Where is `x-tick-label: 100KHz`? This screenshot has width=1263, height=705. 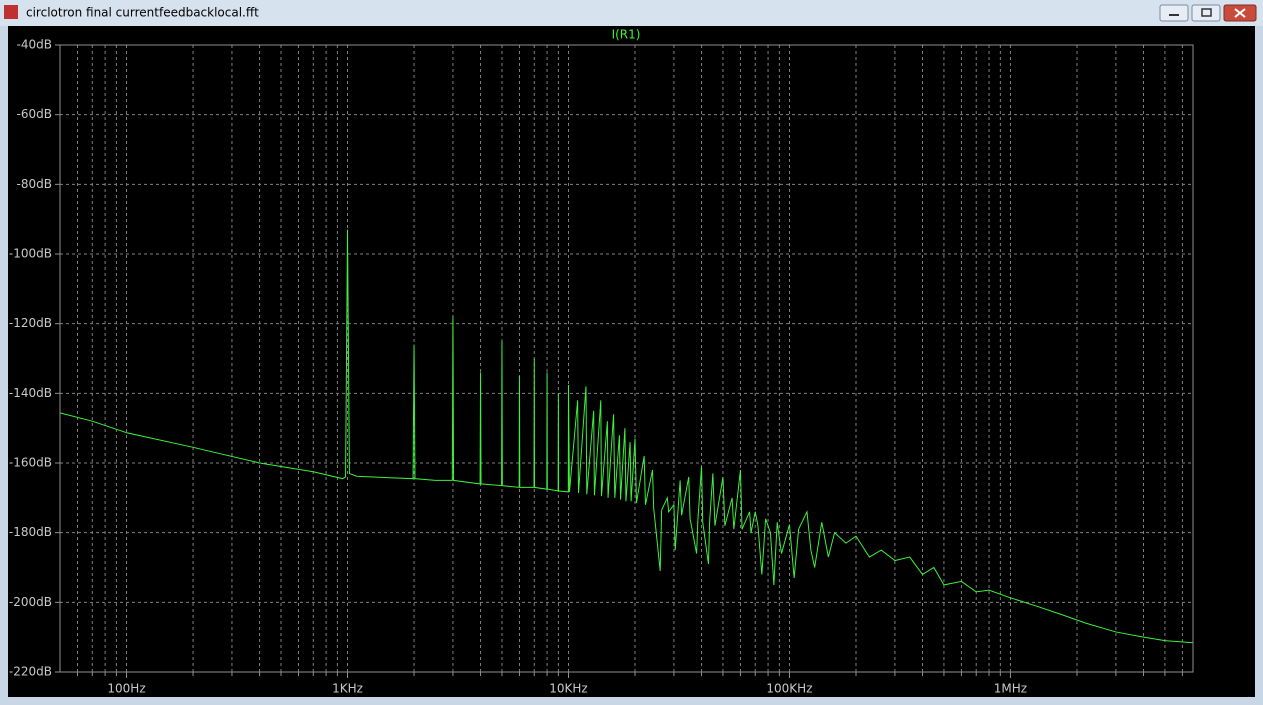 x-tick-label: 100KHz is located at coordinates (789, 689).